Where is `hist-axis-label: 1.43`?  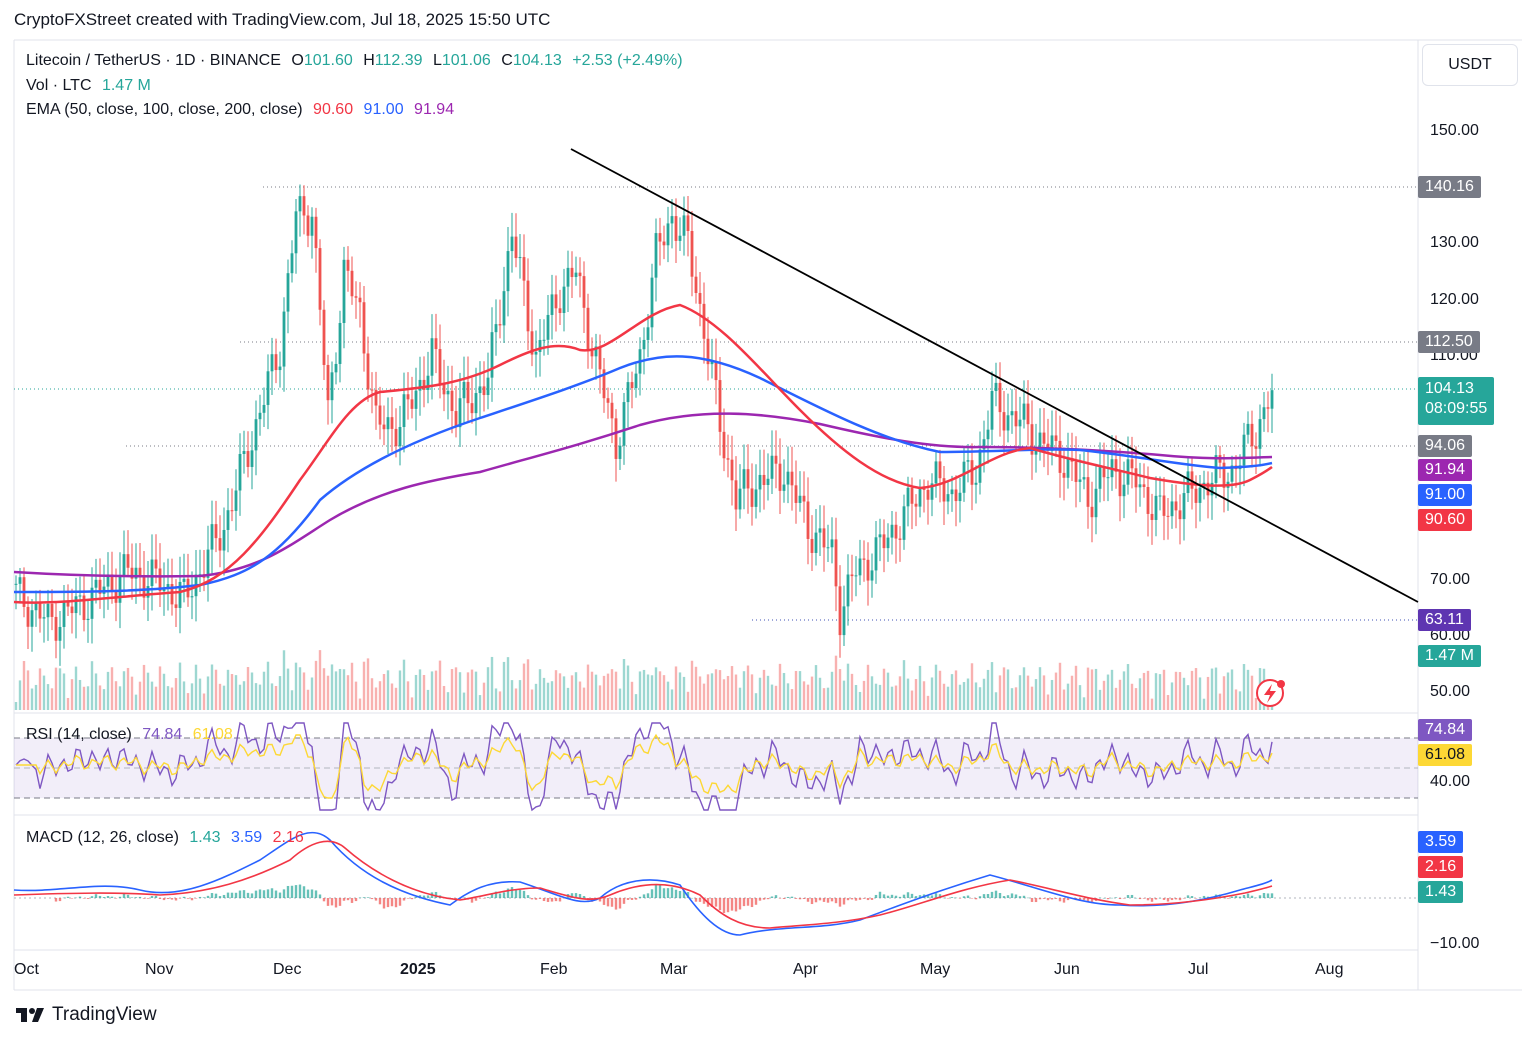 hist-axis-label: 1.43 is located at coordinates (1441, 892).